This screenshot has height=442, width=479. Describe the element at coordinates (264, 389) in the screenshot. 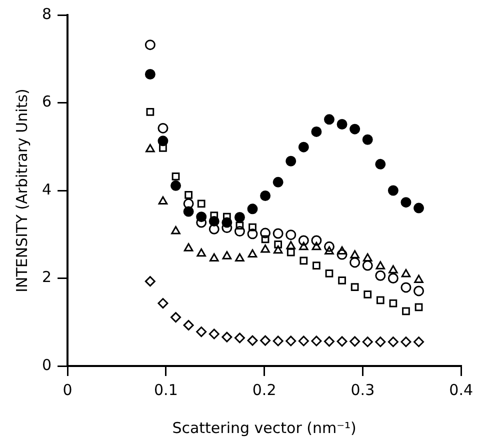

I see `x-tick-label: 0.2` at that location.